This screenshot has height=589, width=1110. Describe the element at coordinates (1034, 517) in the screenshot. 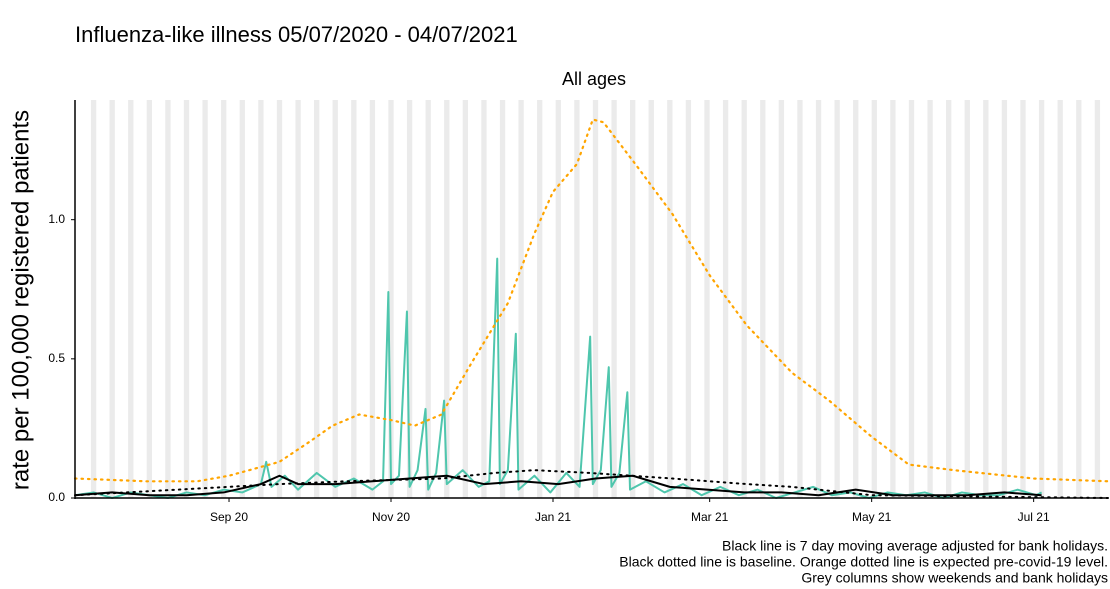

I see `x-tick-label: Jul 21` at that location.